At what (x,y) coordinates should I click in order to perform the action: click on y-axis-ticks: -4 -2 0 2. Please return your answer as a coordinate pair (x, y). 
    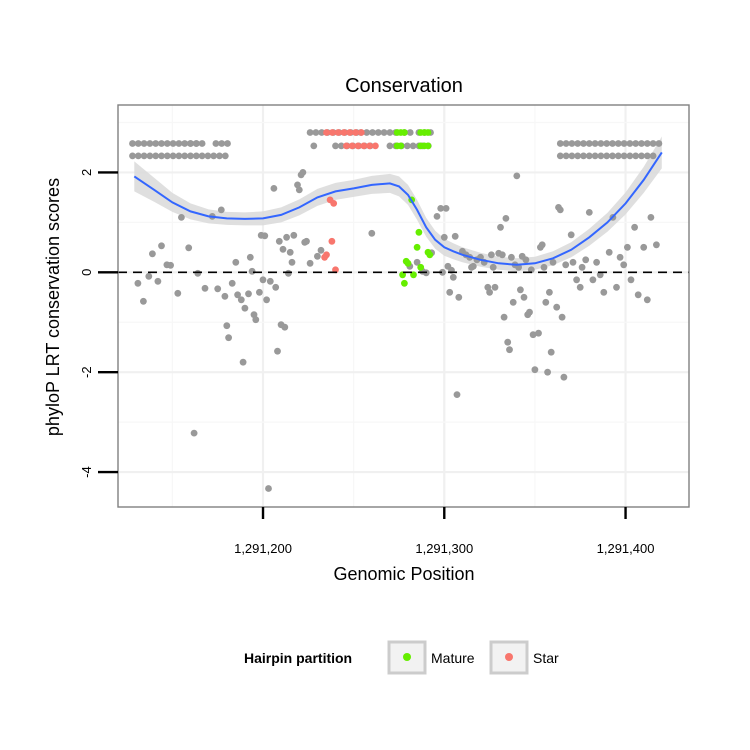
    Looking at the image, I should click on (98, 323).